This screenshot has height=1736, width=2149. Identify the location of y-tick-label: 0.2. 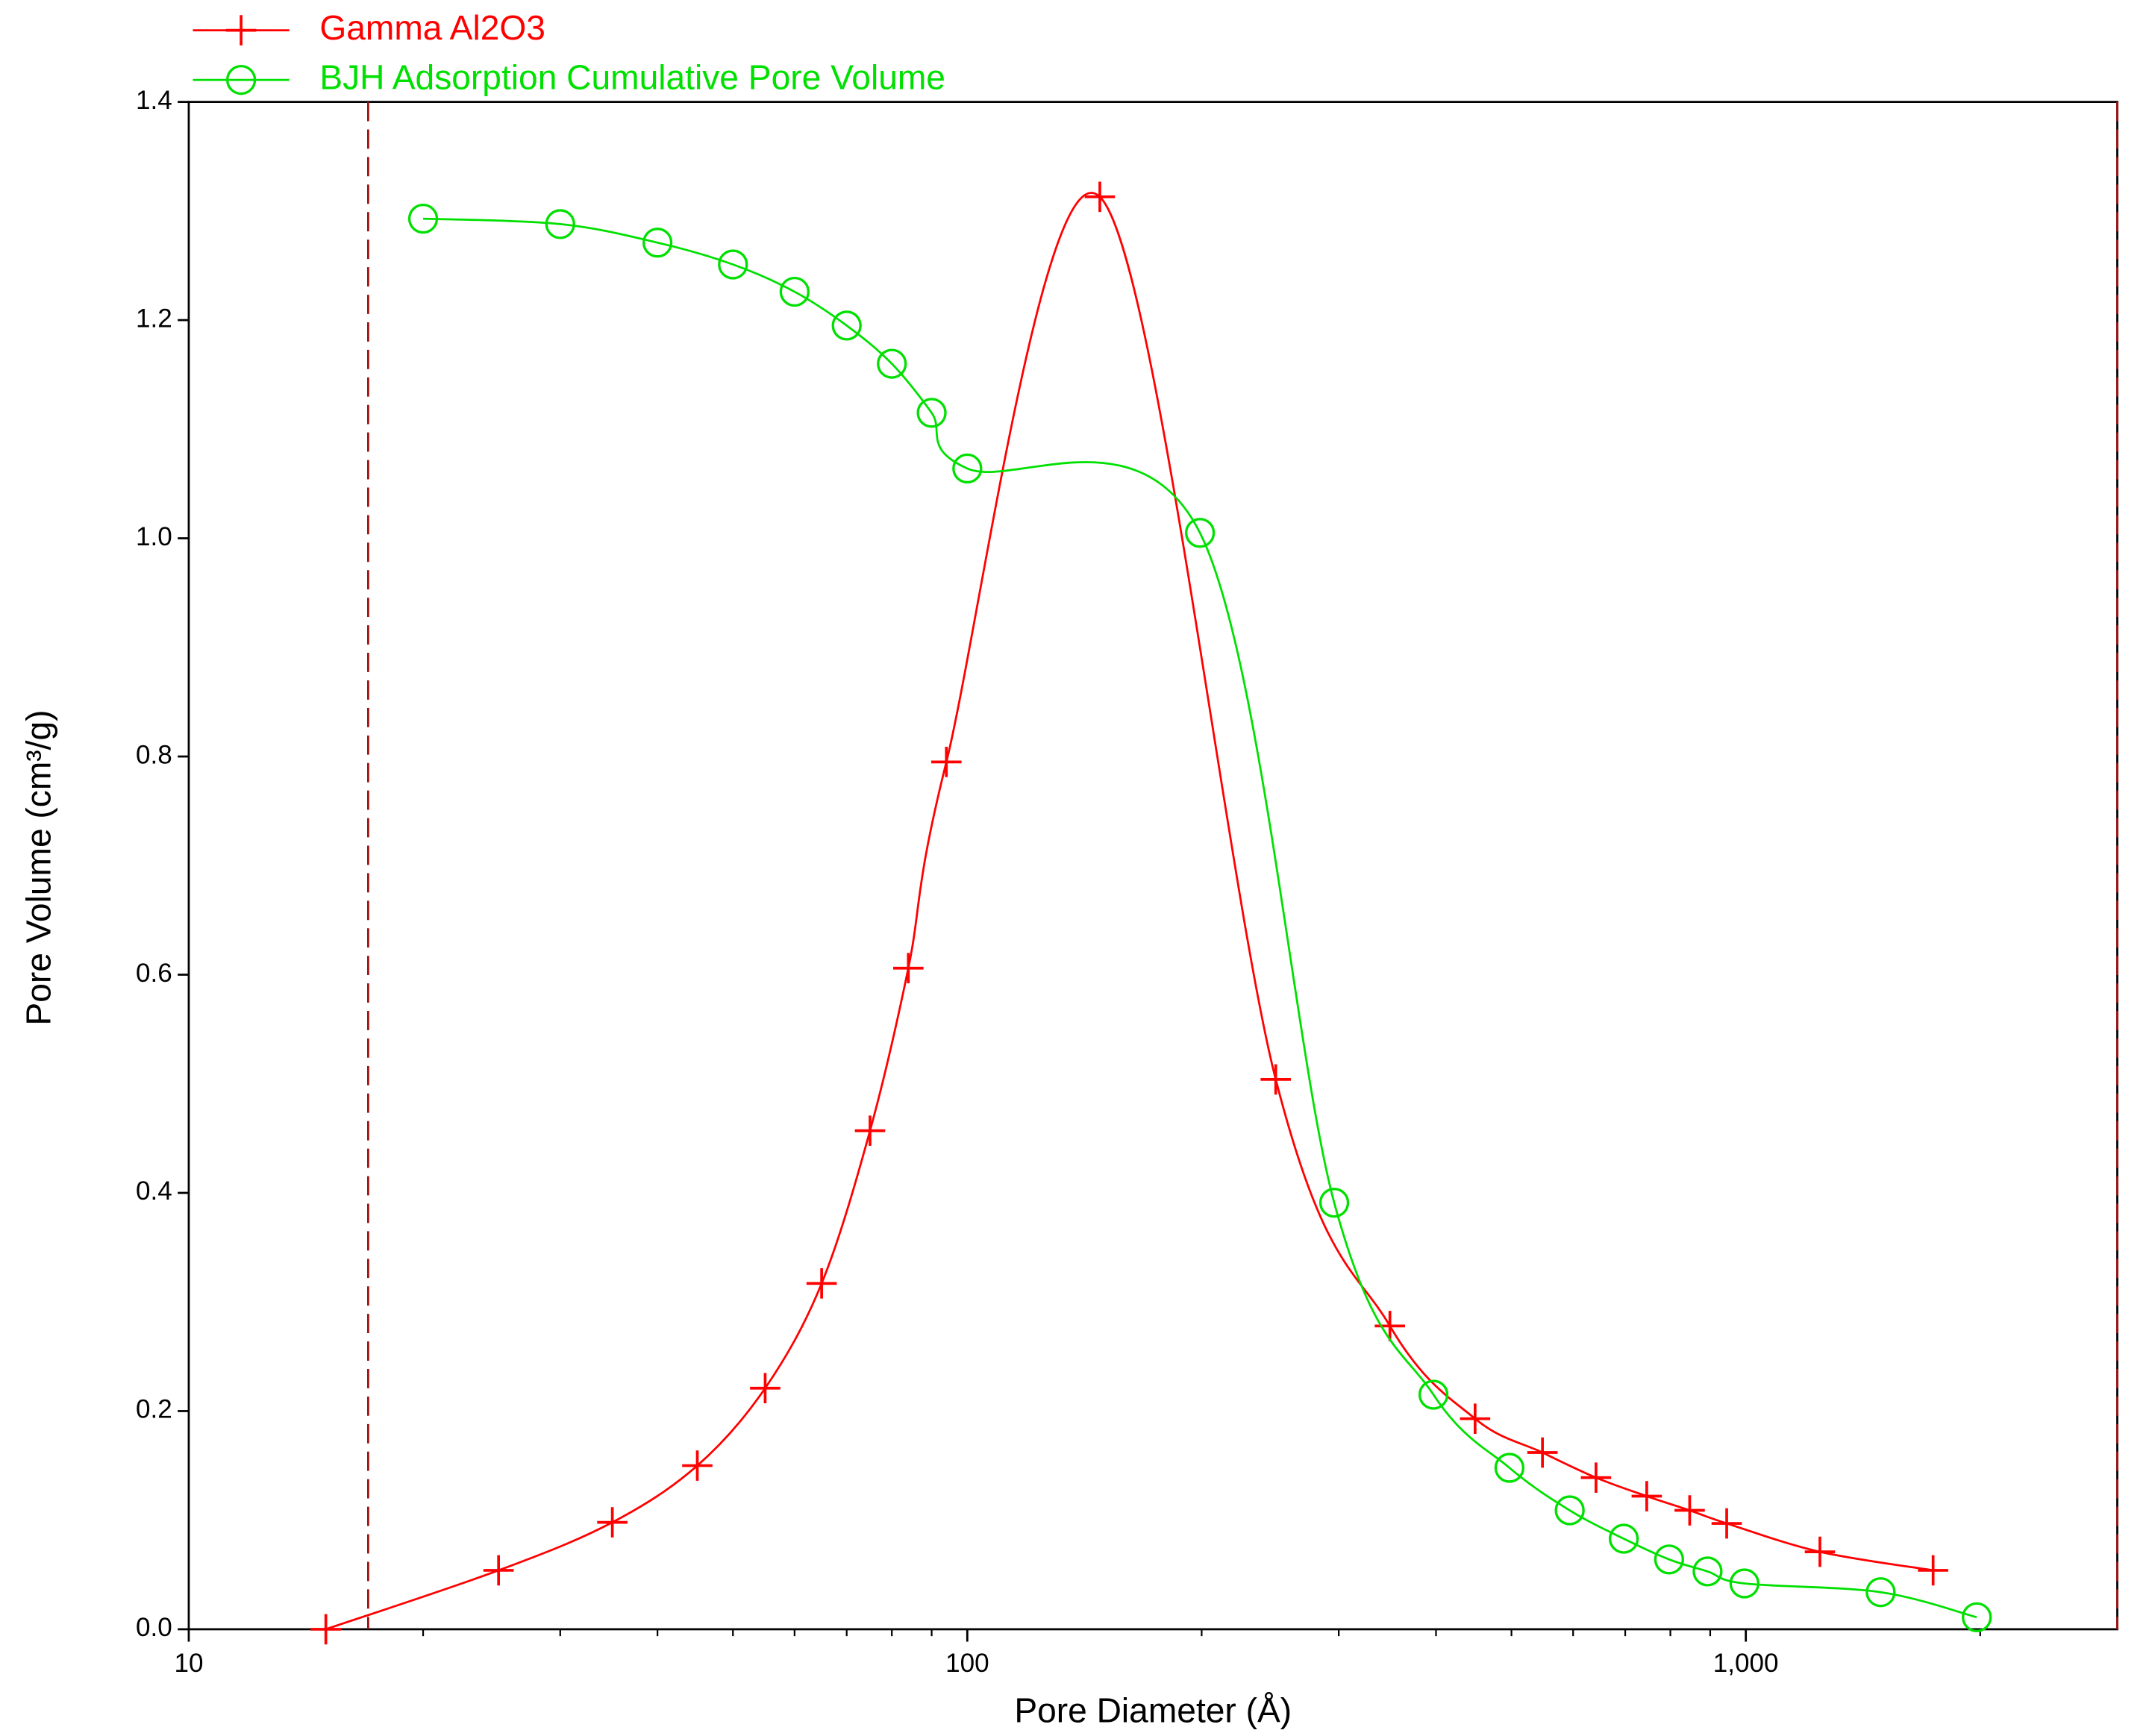
(154, 1410).